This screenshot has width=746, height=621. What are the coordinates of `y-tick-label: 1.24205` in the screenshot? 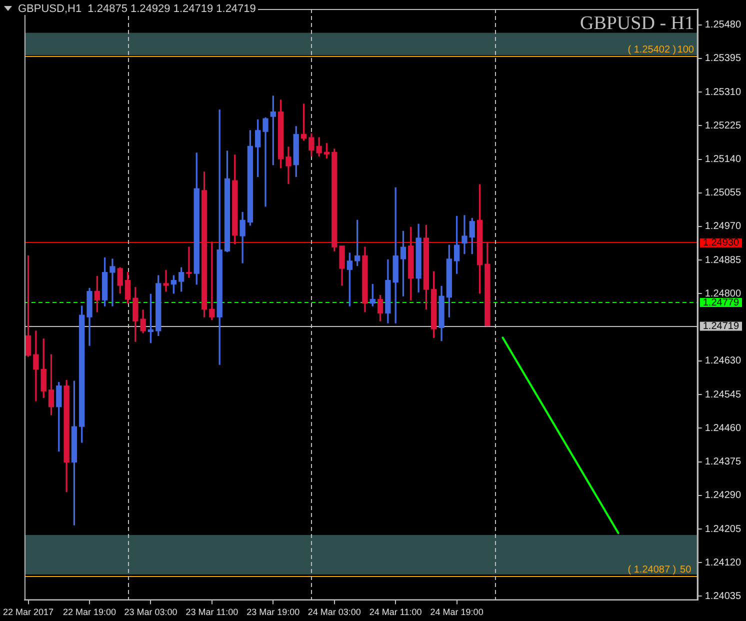 It's located at (723, 529).